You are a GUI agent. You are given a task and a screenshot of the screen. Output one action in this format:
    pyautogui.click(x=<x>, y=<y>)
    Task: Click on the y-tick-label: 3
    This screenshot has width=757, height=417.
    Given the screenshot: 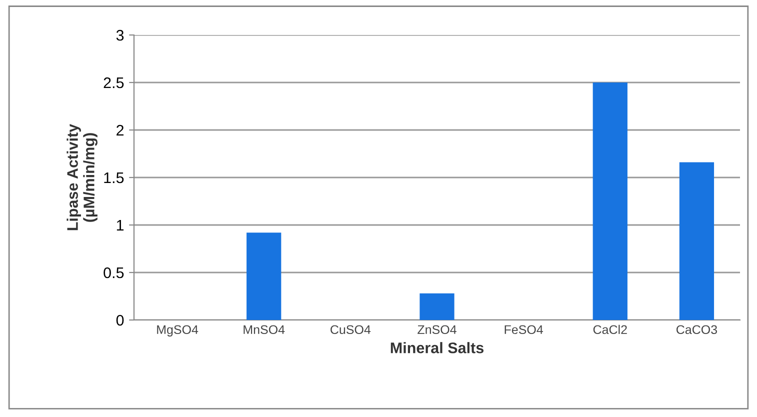 What is the action you would take?
    pyautogui.click(x=120, y=35)
    